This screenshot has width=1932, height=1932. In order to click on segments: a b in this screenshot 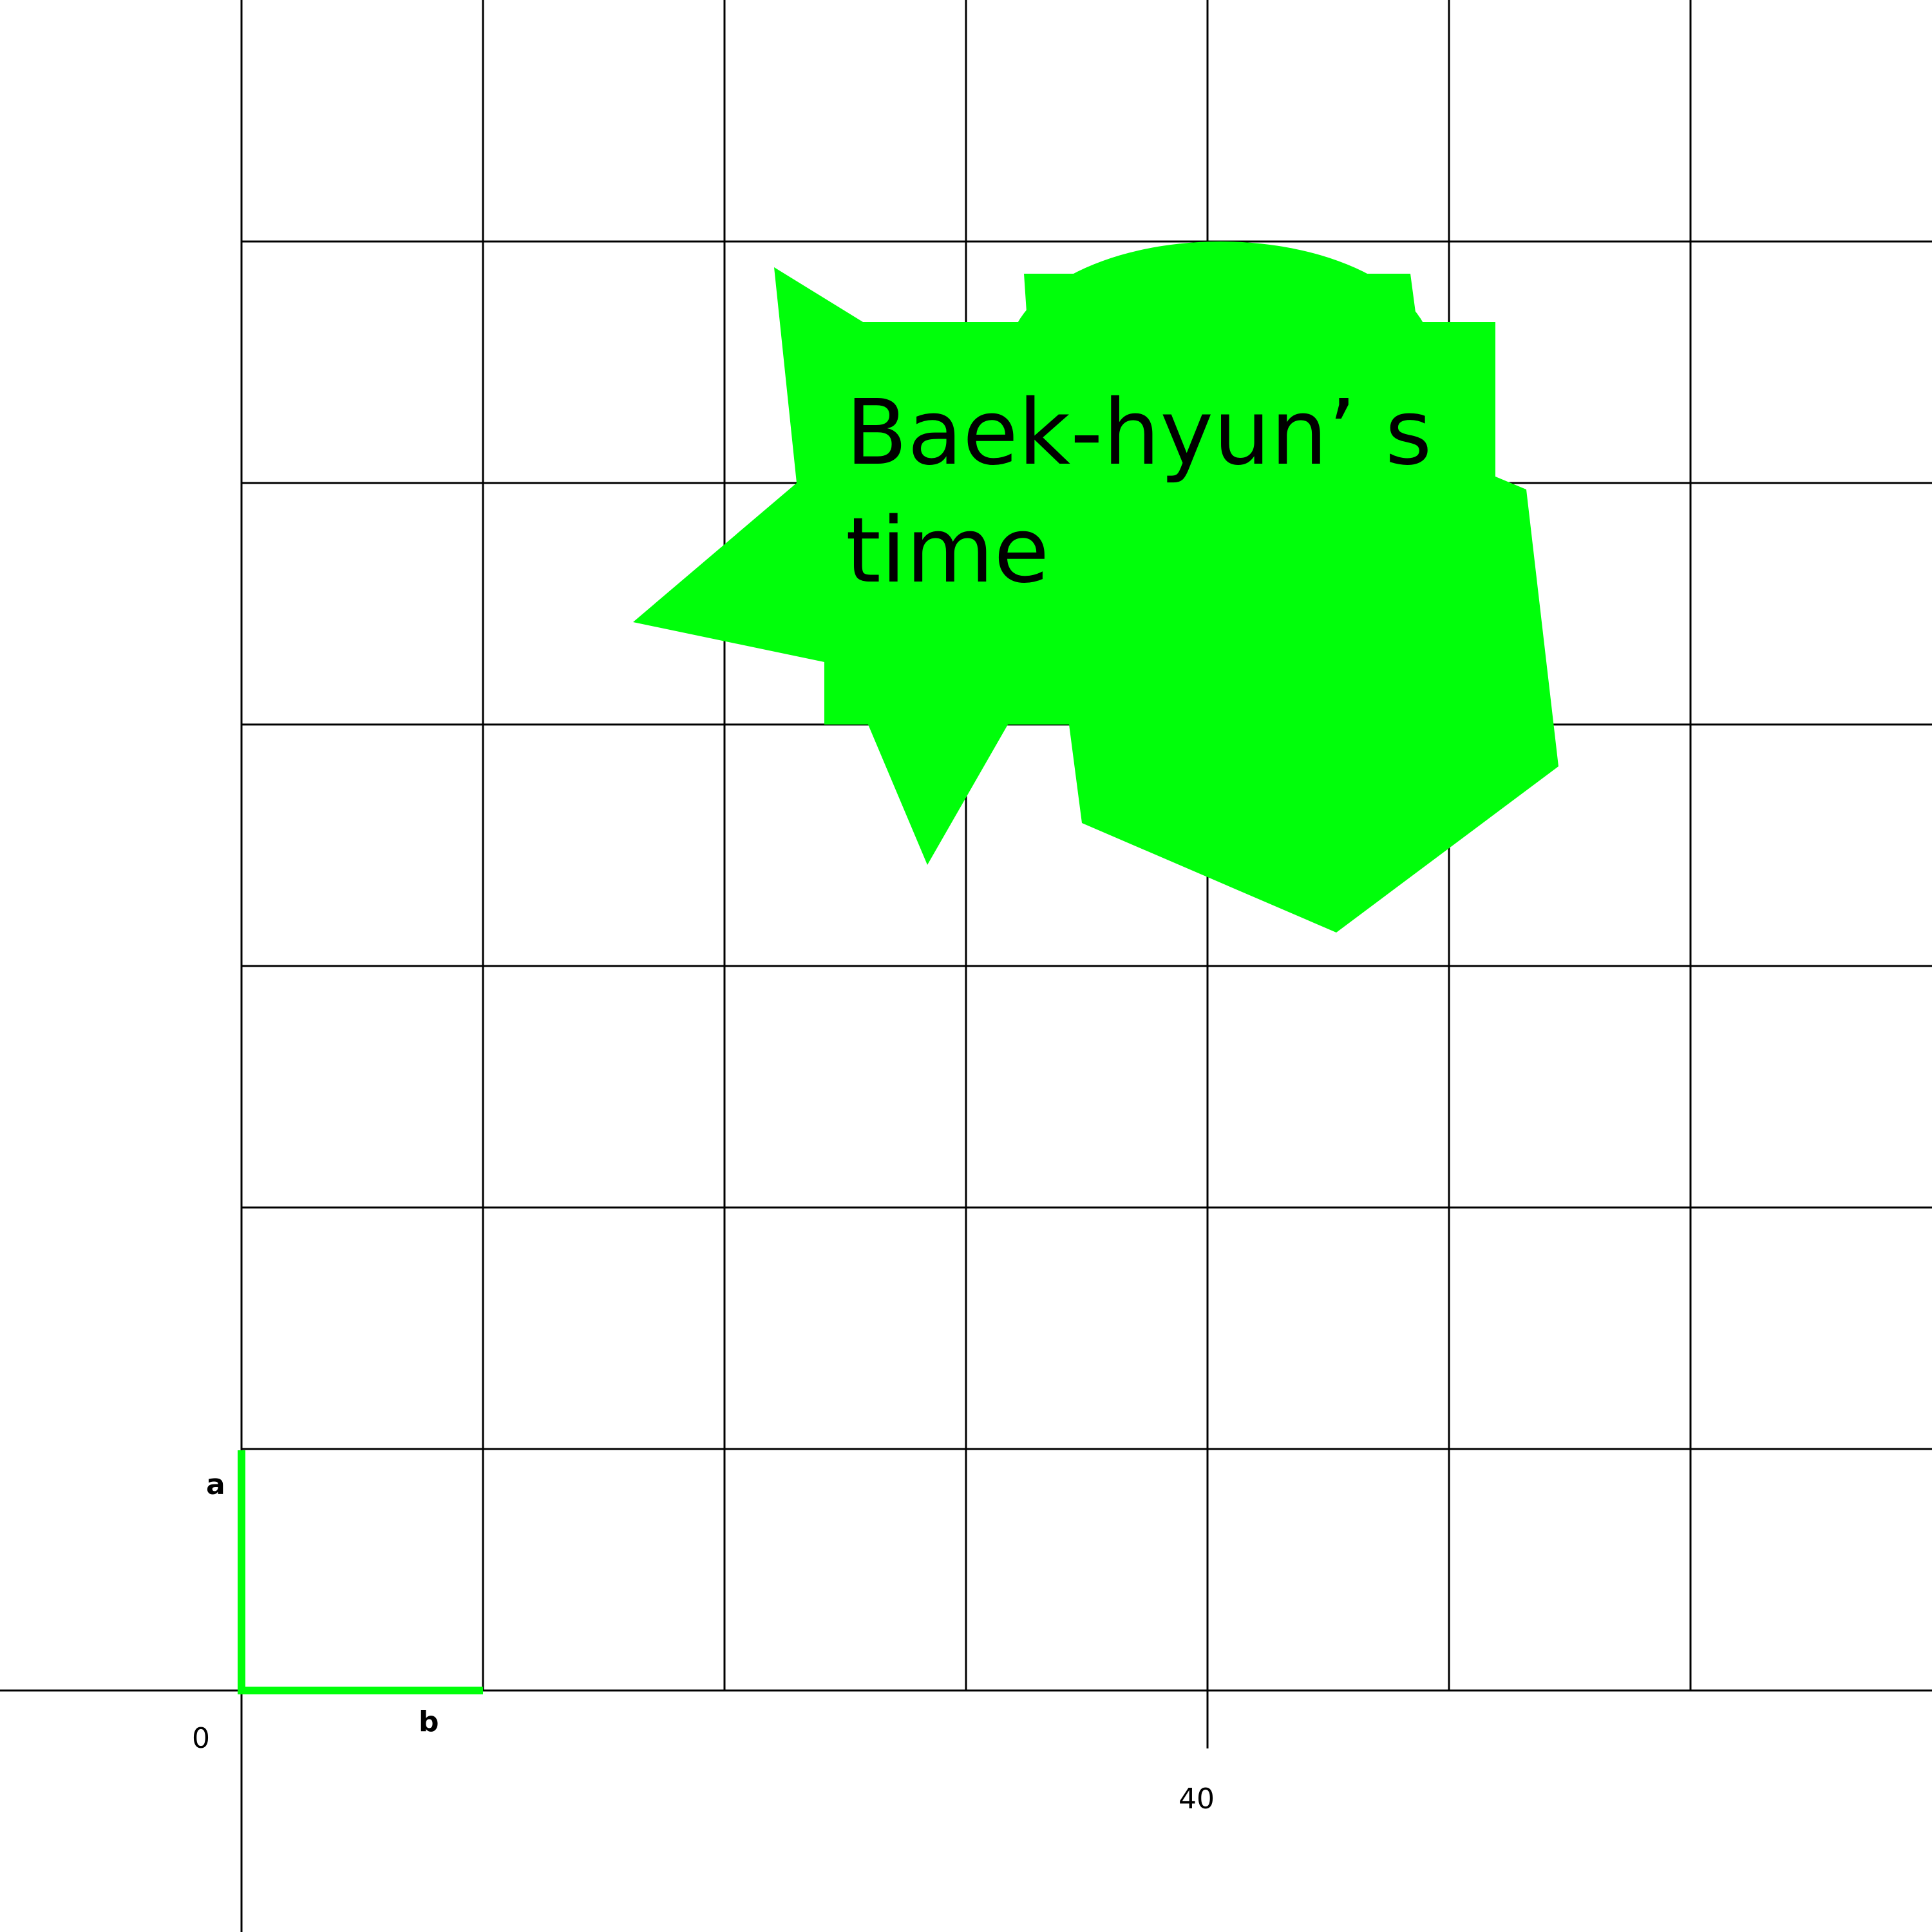, I will do `click(345, 1594)`.